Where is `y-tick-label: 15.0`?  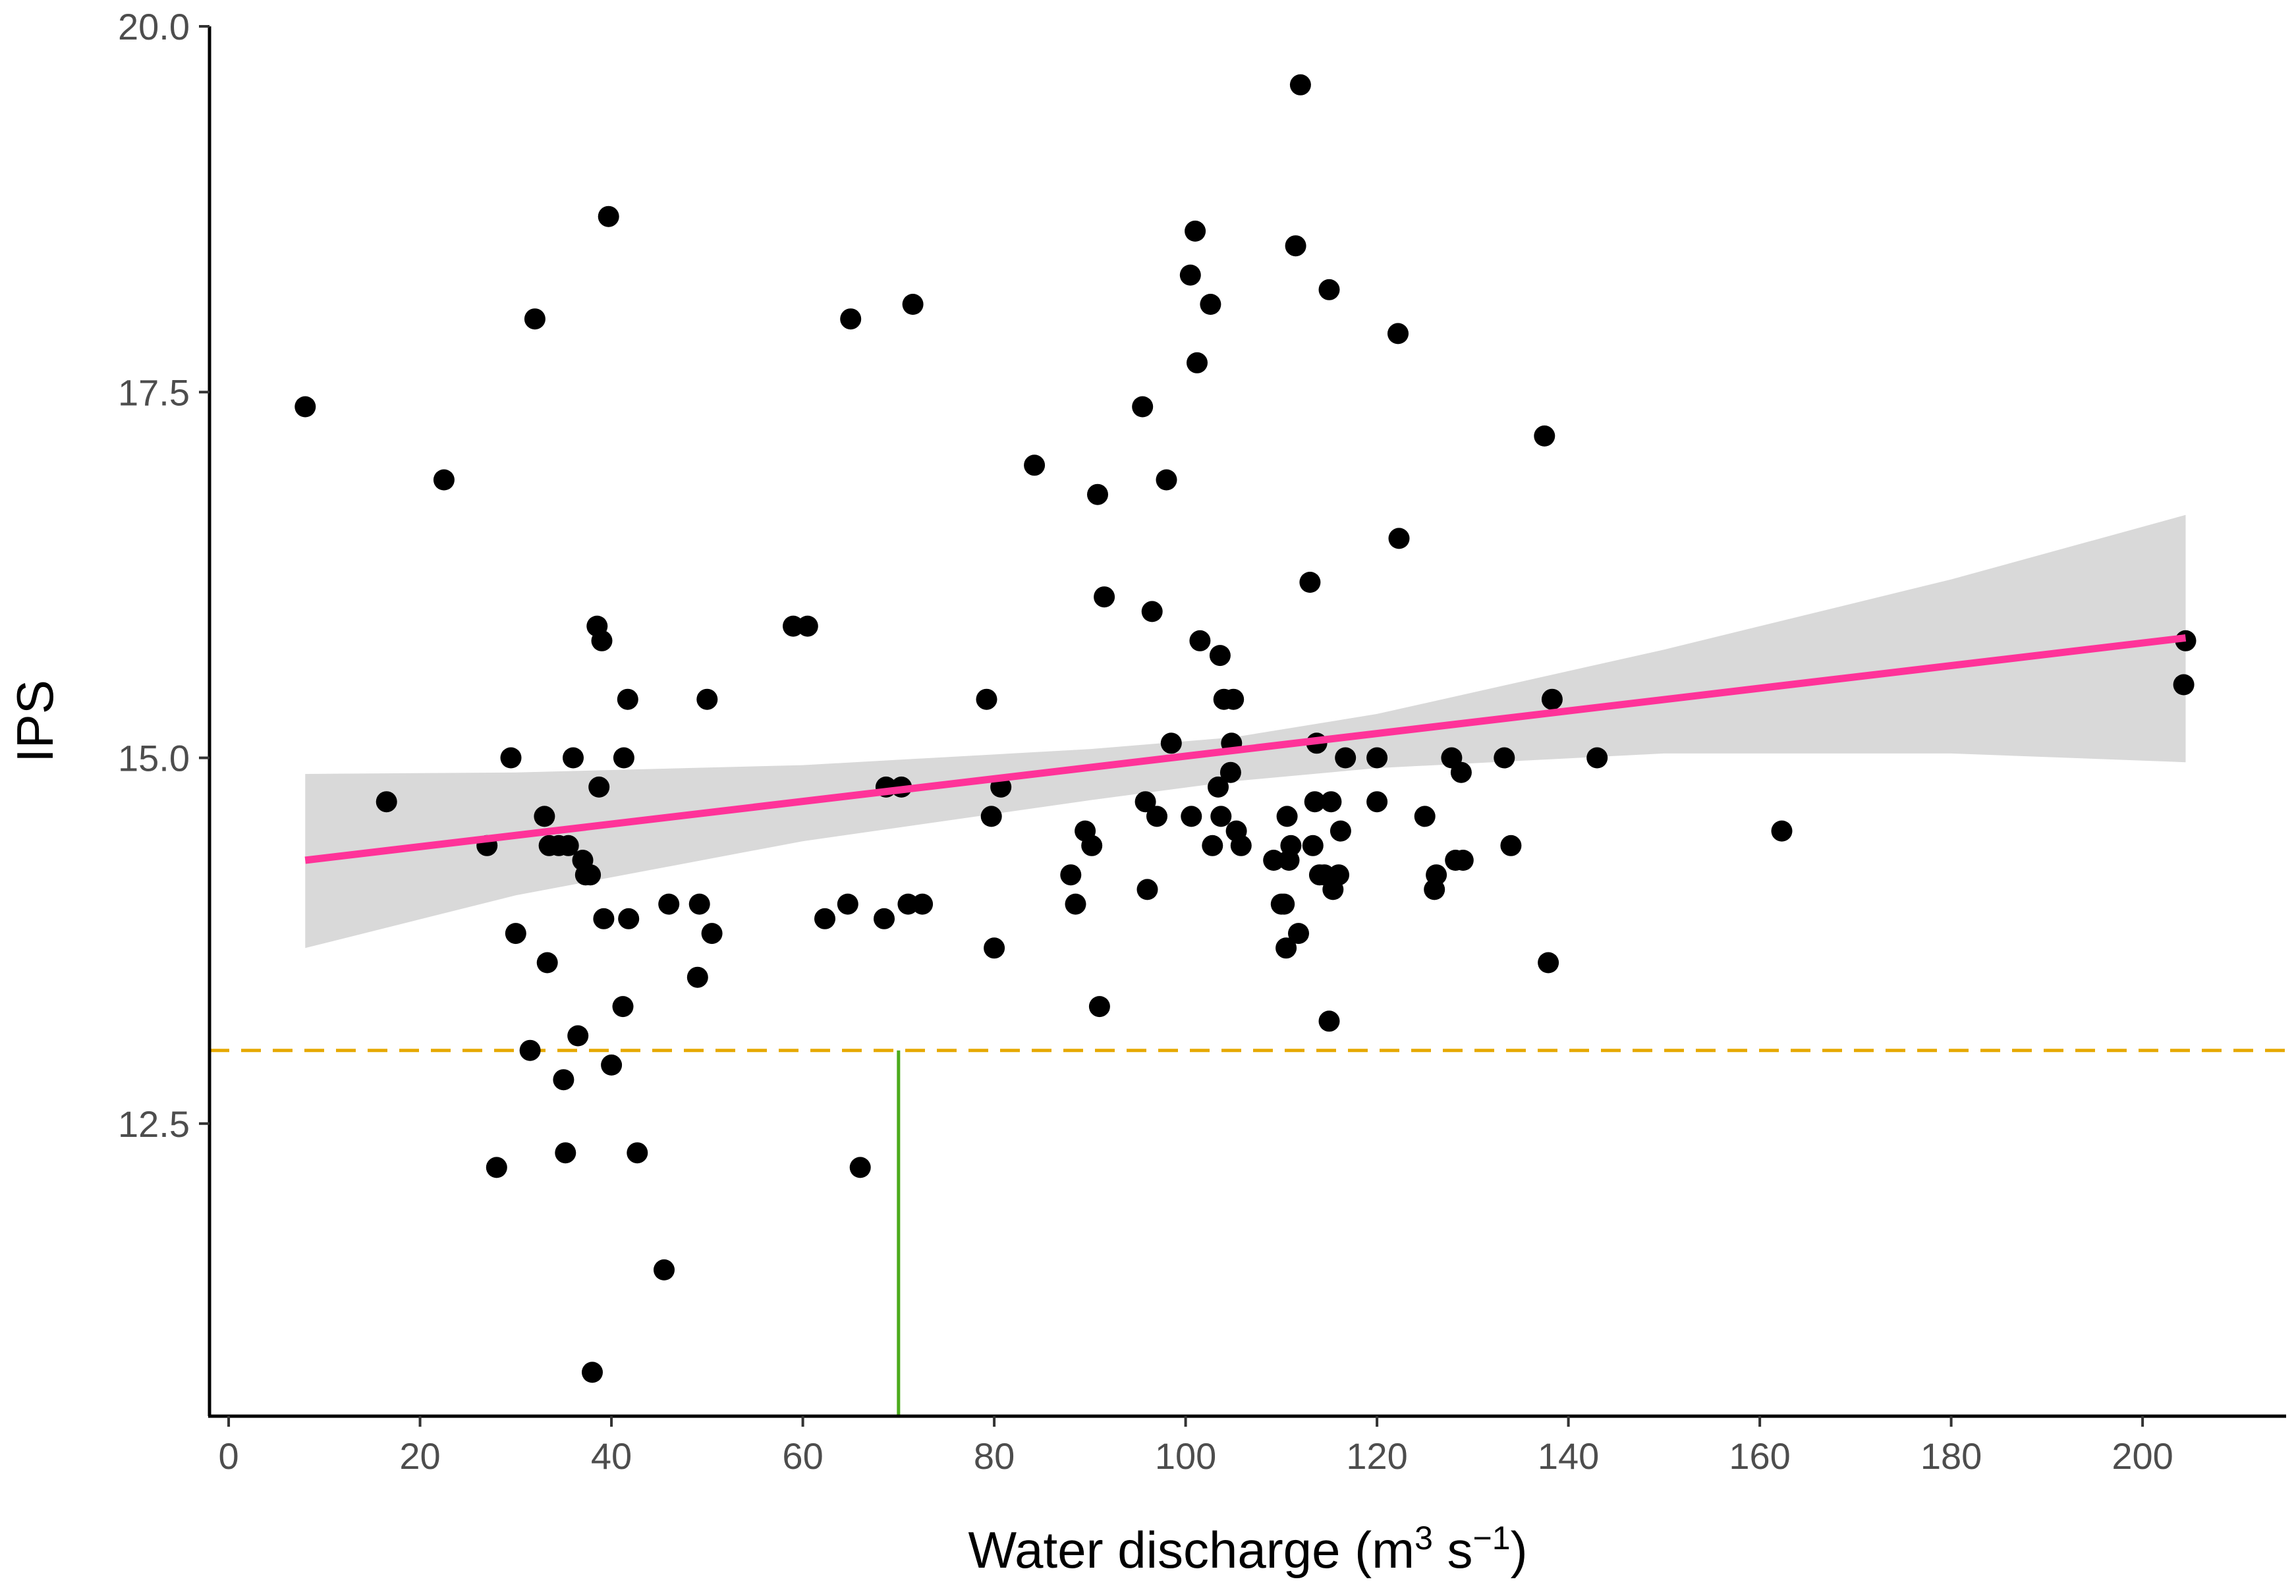
y-tick-label: 15.0 is located at coordinates (154, 758).